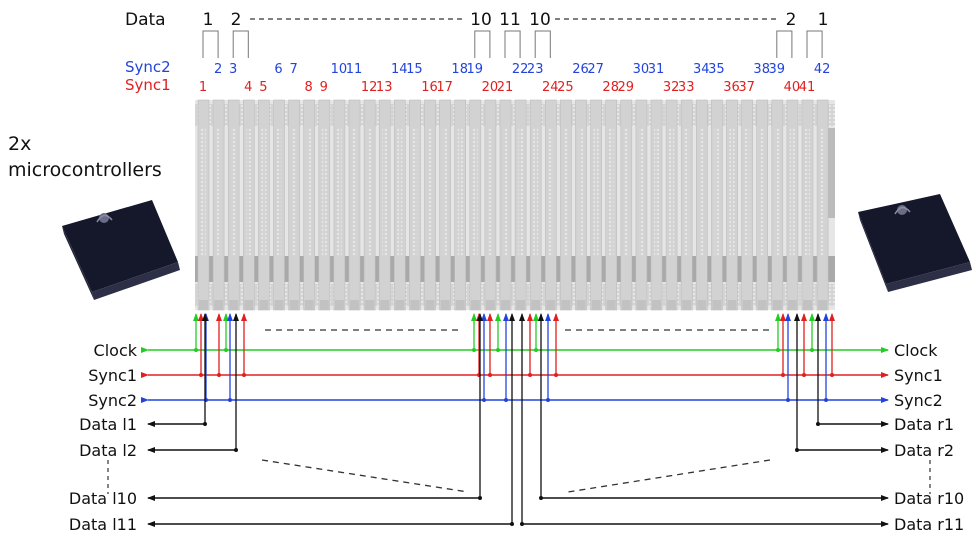 This screenshot has height=539, width=976. What do you see at coordinates (103, 498) in the screenshot?
I see `left-signal-label: Data l10` at bounding box center [103, 498].